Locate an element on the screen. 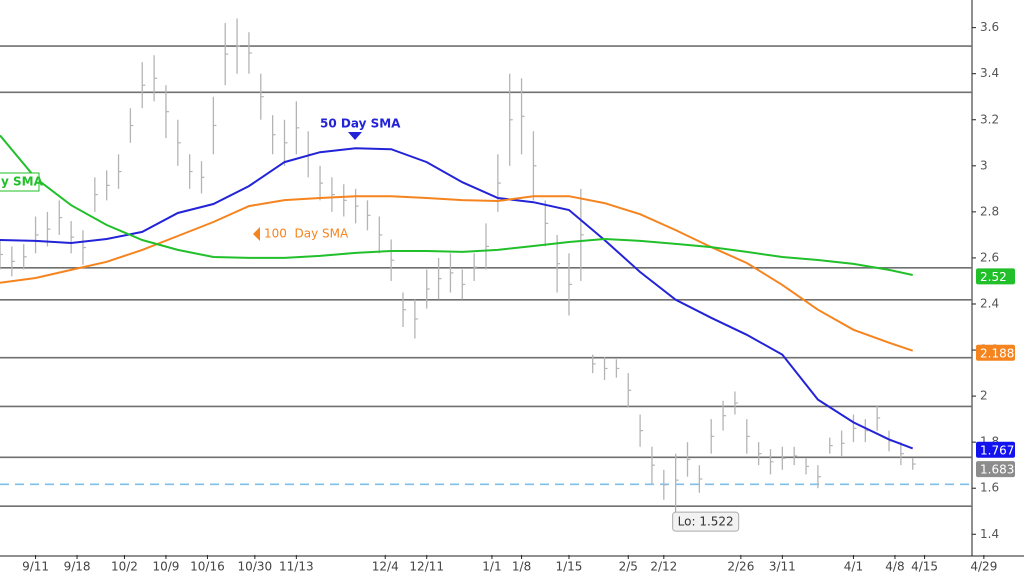  x-tick-label: 12/4 is located at coordinates (385, 567).